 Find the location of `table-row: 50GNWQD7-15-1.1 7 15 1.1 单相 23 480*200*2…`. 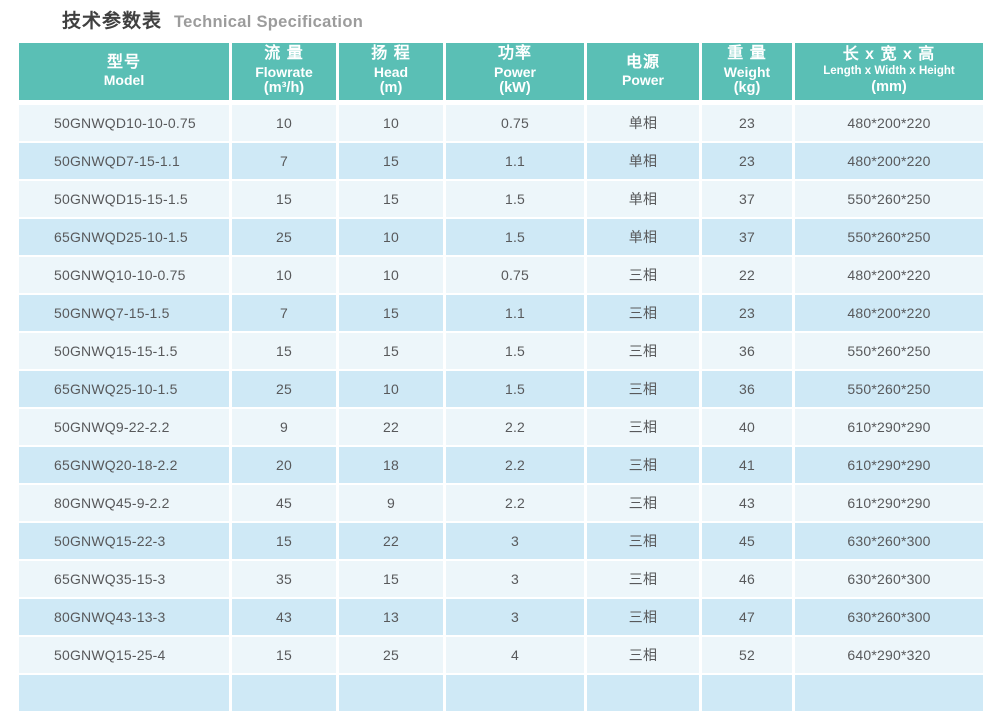

table-row: 50GNWQD7-15-1.1 7 15 1.1 单相 23 480*200*2… is located at coordinates (501, 160).